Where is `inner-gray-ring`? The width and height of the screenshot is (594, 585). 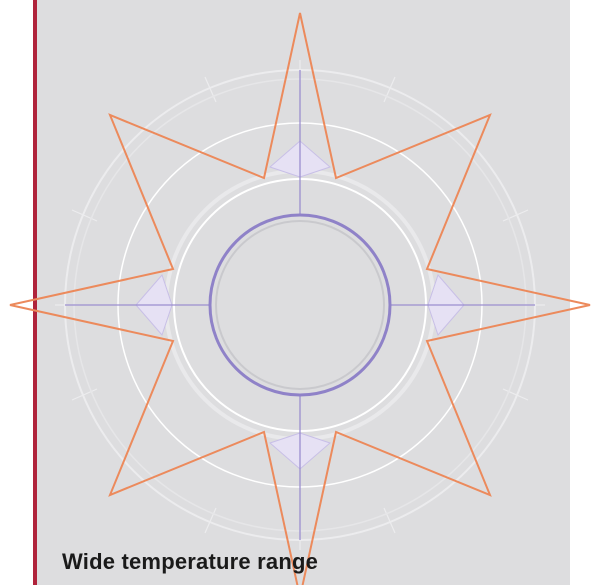 inner-gray-ring is located at coordinates (300, 305).